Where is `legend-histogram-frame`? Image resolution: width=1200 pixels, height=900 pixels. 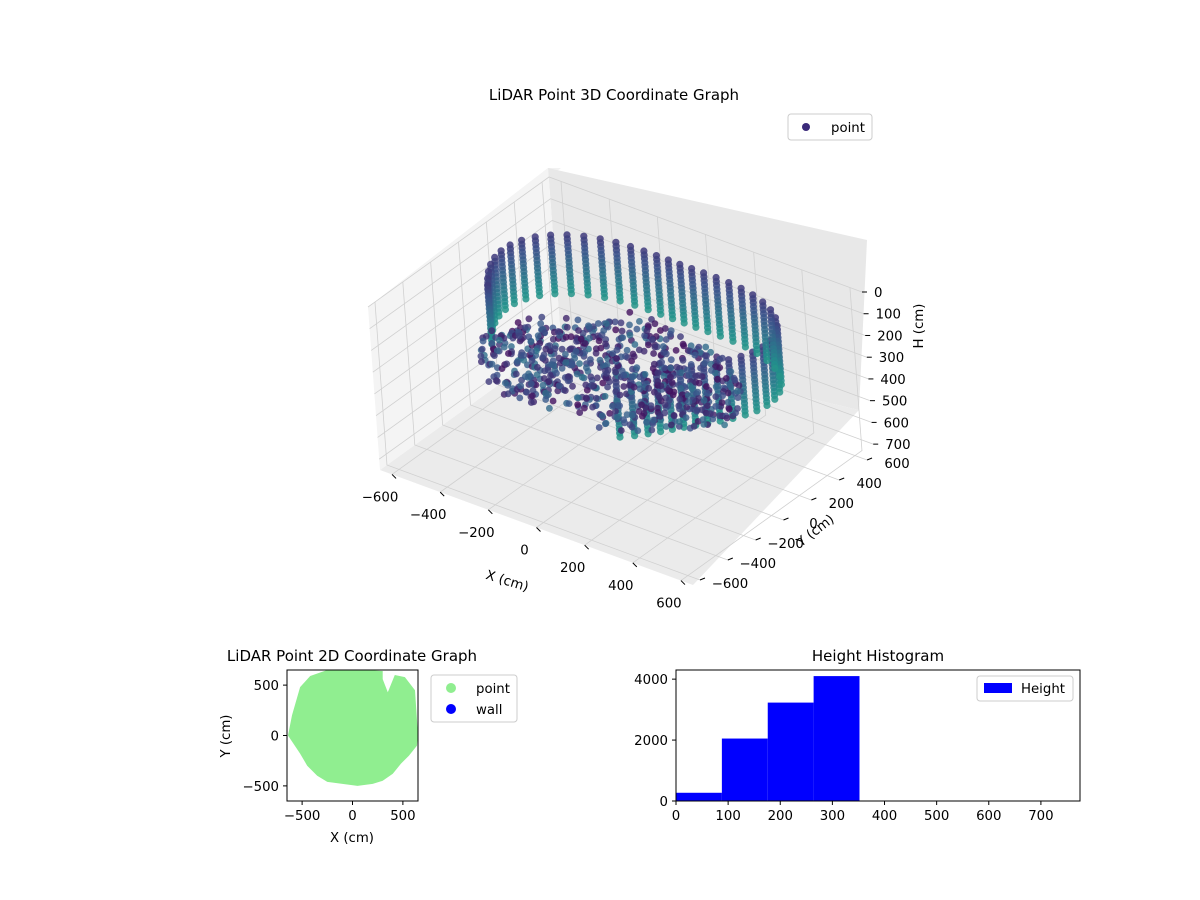 legend-histogram-frame is located at coordinates (1025, 688).